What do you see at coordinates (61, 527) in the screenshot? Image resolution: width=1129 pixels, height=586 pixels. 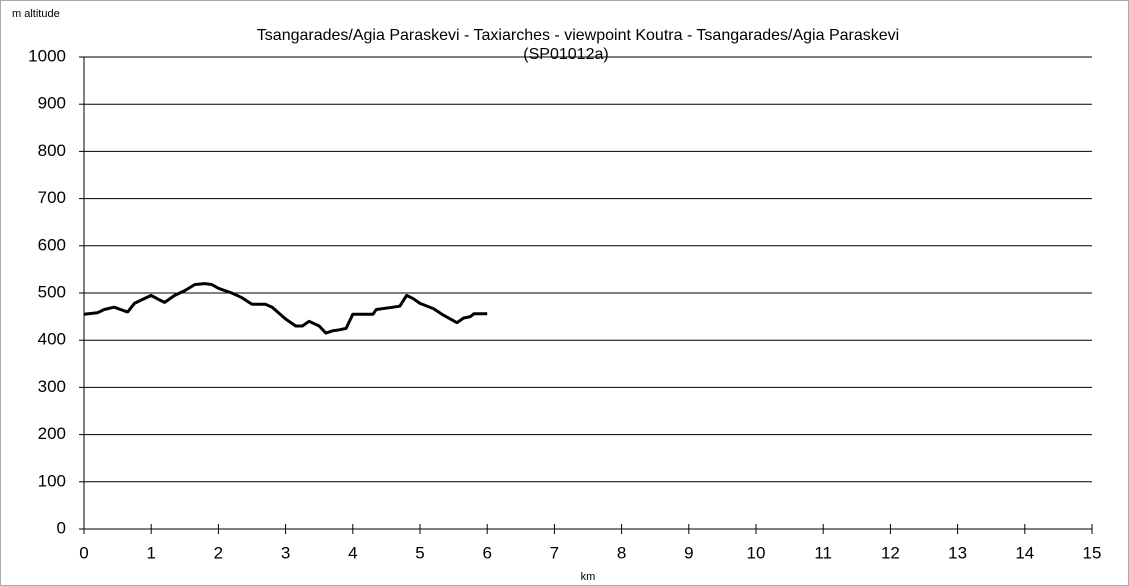 I see `y-tick-label: 0` at bounding box center [61, 527].